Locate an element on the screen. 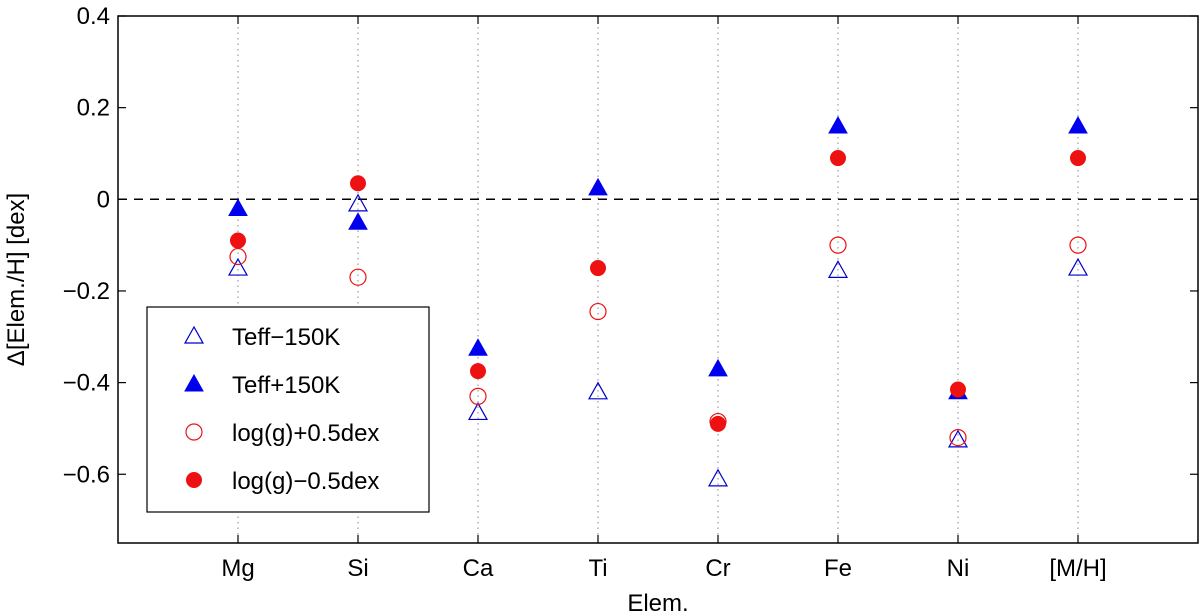 This screenshot has width=1200, height=615. y-axis-title: Δ[Elem./H] [dex] is located at coordinates (16, 279).